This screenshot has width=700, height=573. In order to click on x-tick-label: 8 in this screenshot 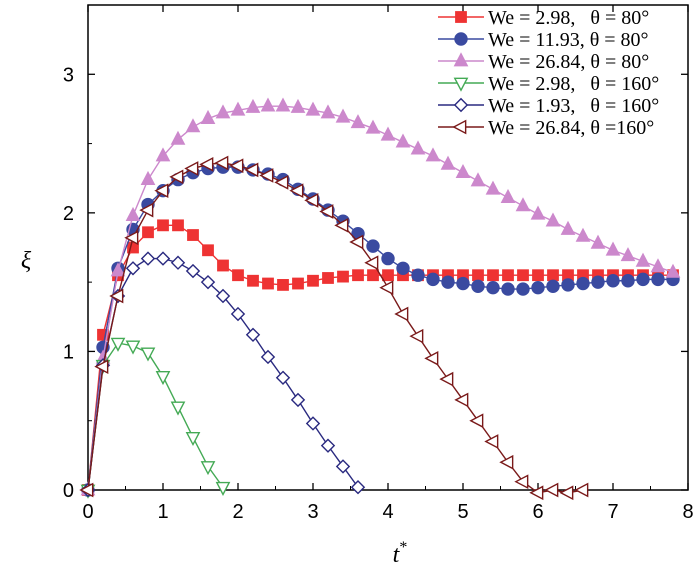, I will do `click(687, 512)`.